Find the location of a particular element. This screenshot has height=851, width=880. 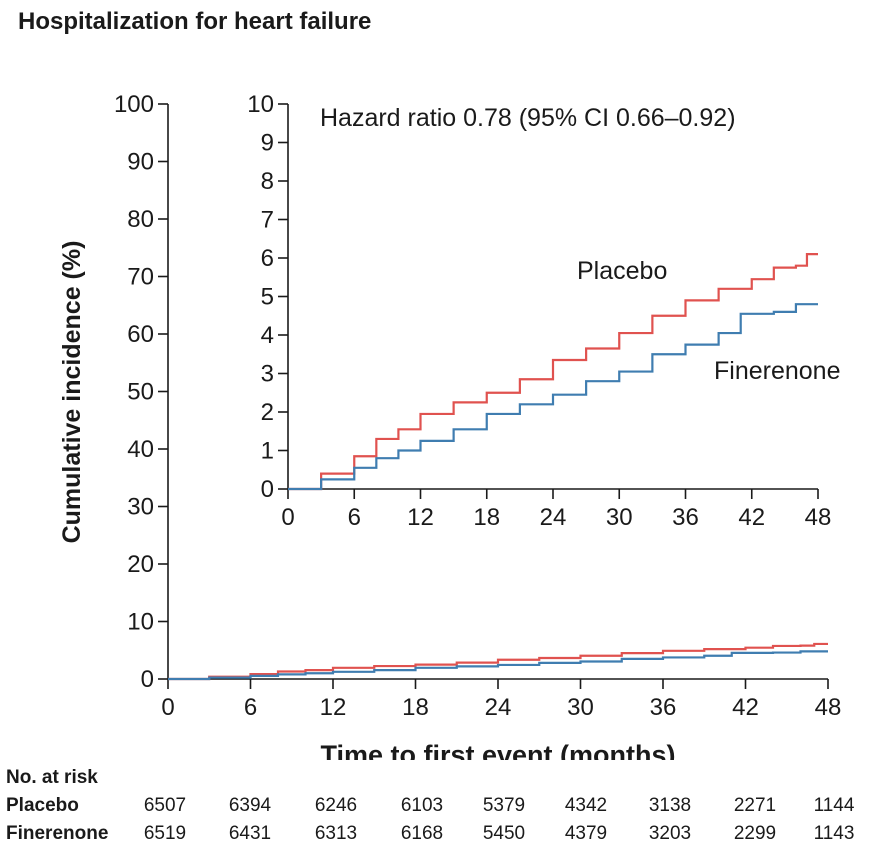

risk-value: 1144 is located at coordinates (834, 805).